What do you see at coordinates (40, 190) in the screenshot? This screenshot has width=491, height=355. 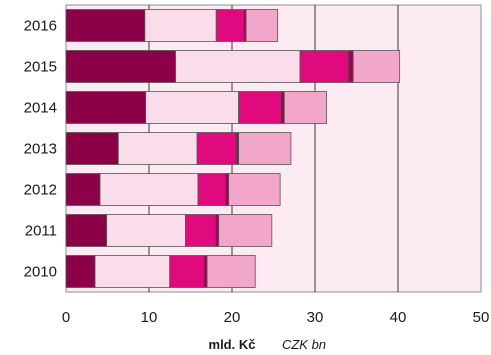 I see `y-tick-label: 2012` at bounding box center [40, 190].